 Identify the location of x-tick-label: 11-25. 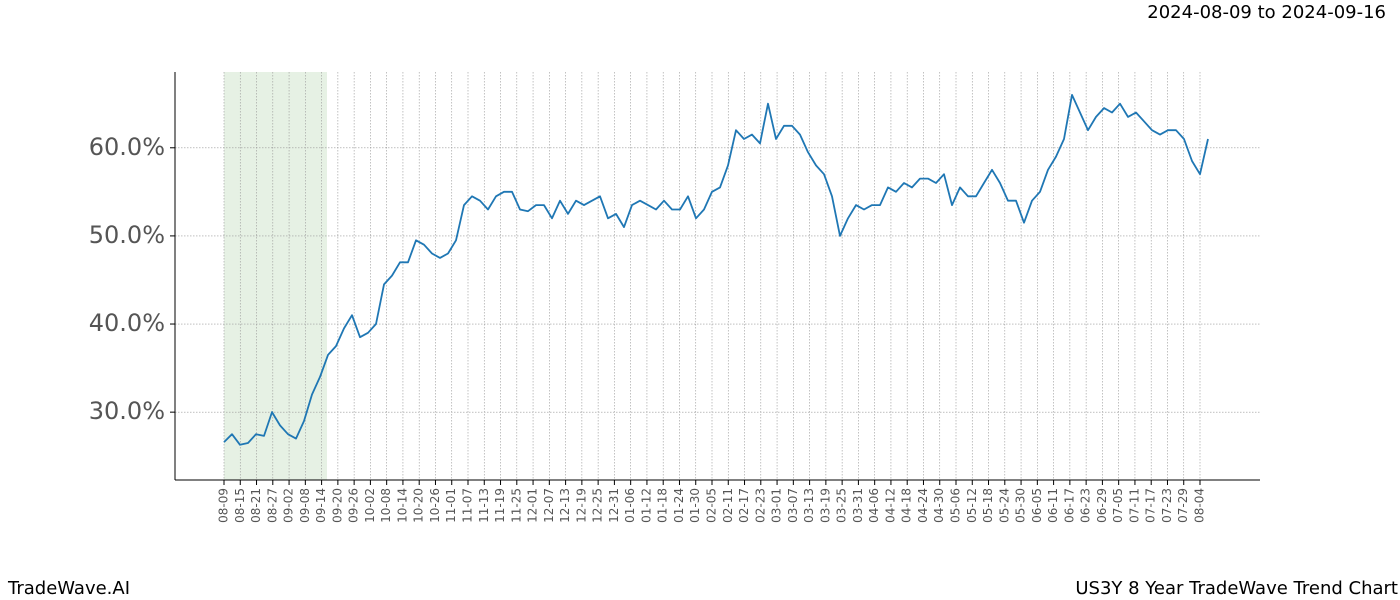
(516, 505).